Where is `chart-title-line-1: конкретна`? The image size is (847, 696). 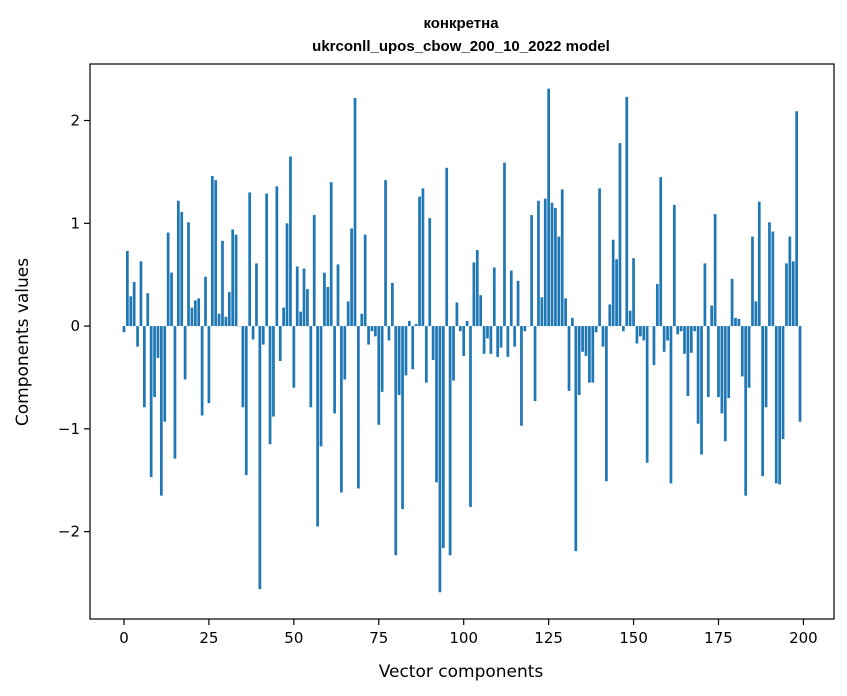 chart-title-line-1: конкретна is located at coordinates (461, 23).